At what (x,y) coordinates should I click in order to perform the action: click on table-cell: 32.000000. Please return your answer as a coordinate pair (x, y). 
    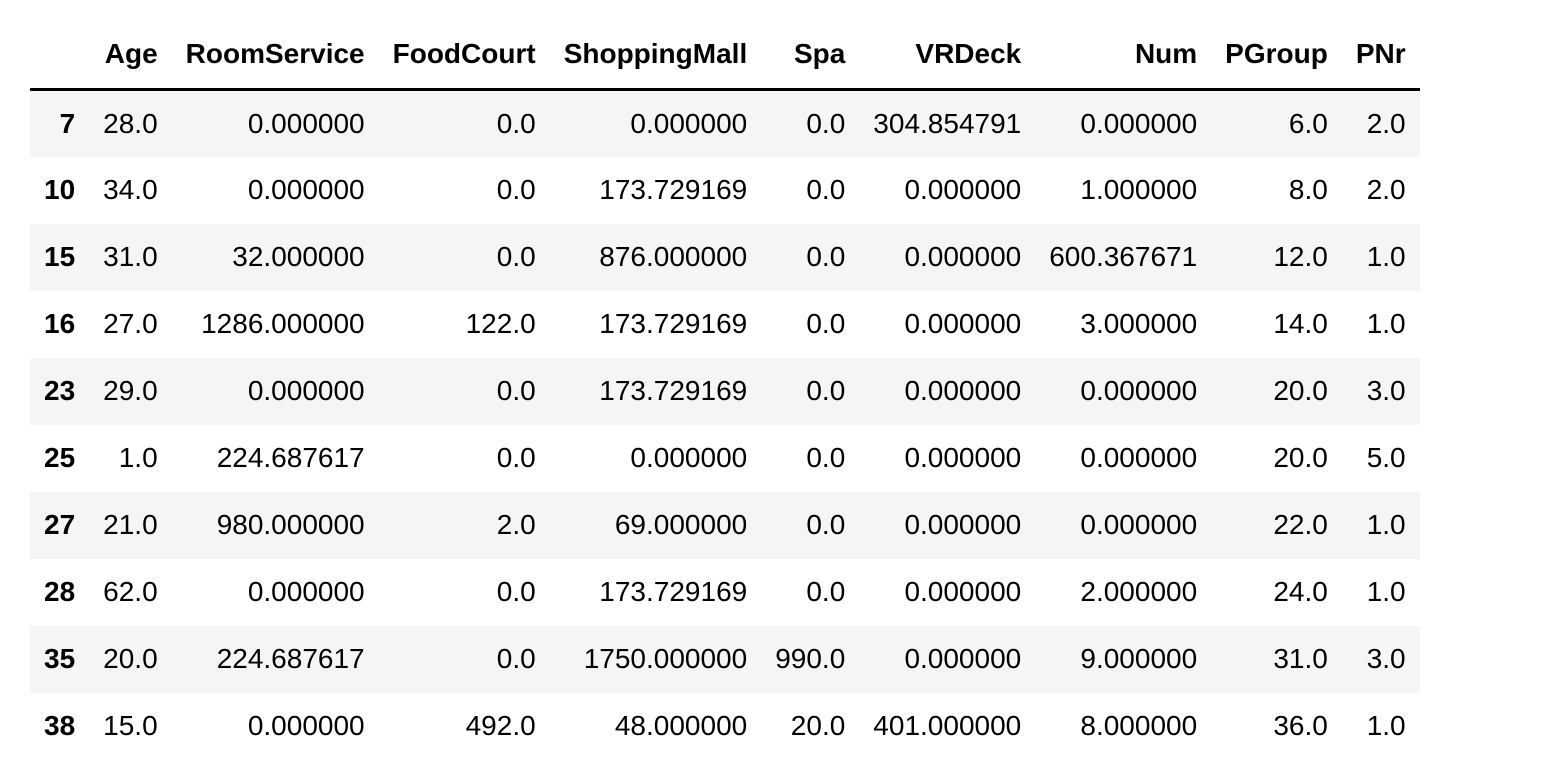
    Looking at the image, I should click on (298, 257).